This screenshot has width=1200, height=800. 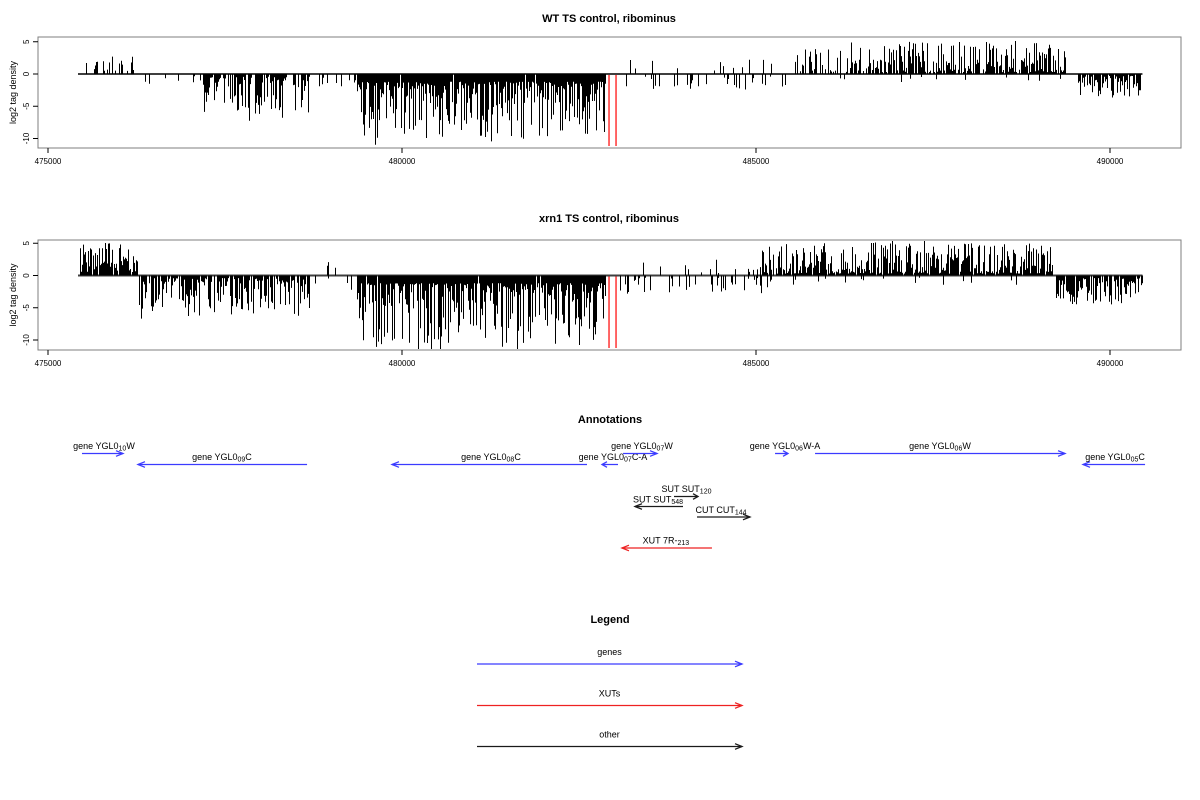 I want to click on SUT-SUT548-label: SUT SUT548, so click(x=658, y=501).